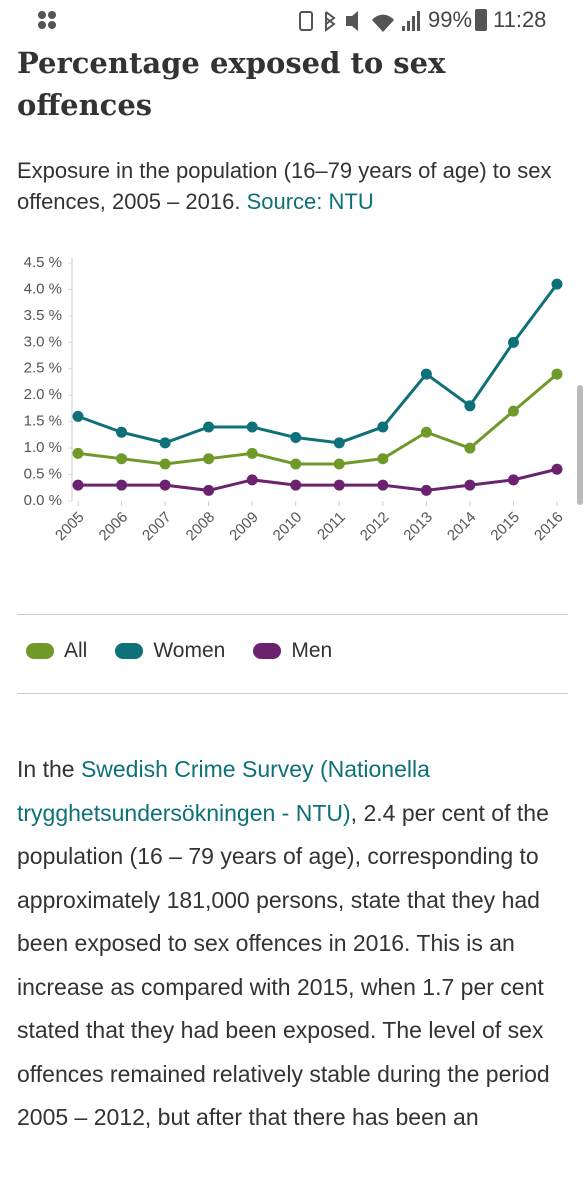 This screenshot has height=1200, width=584. What do you see at coordinates (312, 650) in the screenshot?
I see `legend-label: Men` at bounding box center [312, 650].